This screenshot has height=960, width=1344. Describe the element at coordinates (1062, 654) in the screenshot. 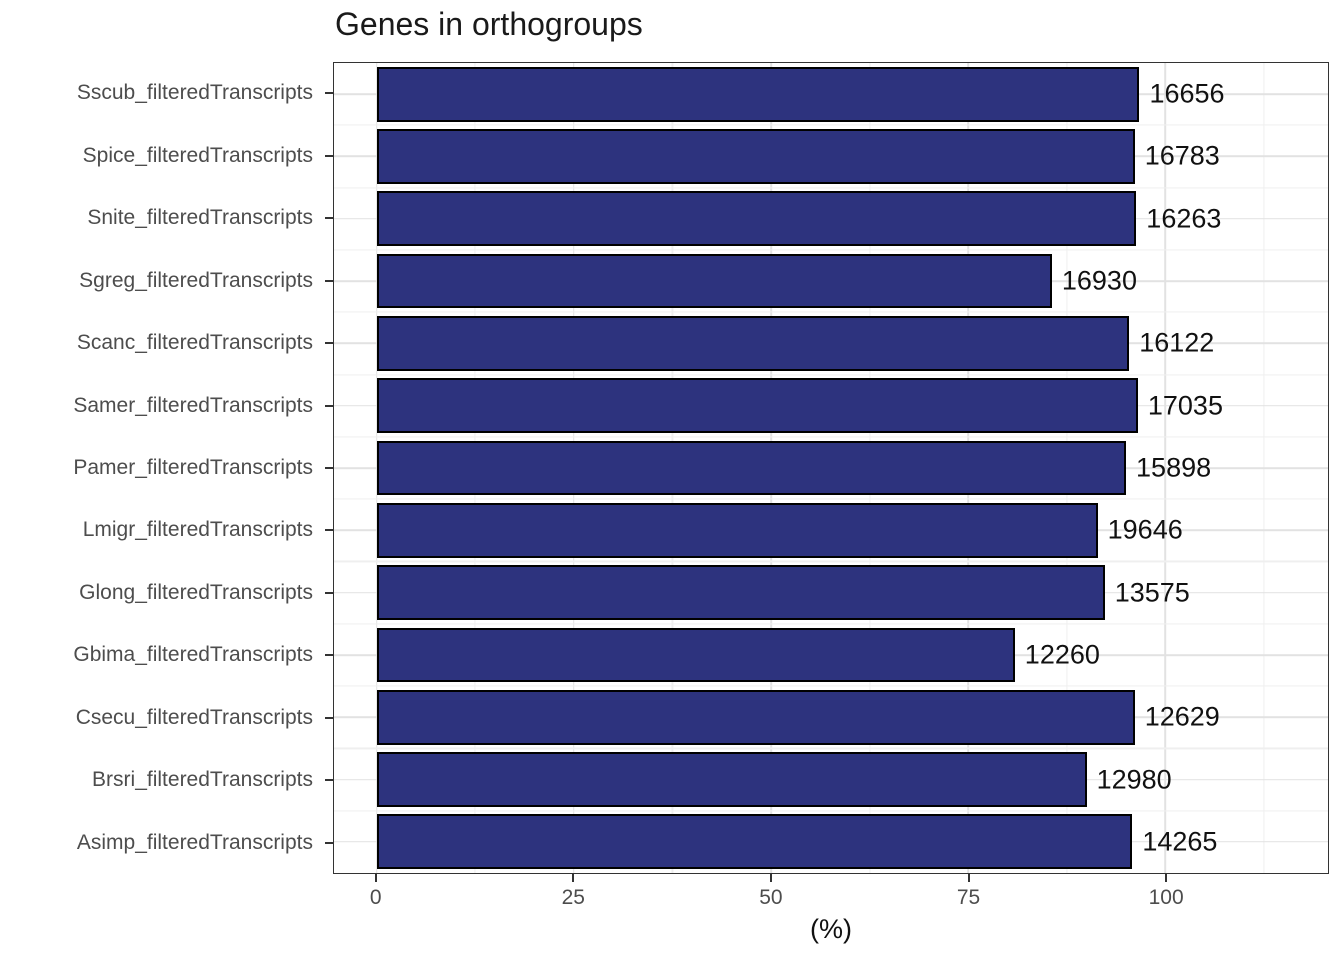

I see `bar-value-label: 12260` at that location.